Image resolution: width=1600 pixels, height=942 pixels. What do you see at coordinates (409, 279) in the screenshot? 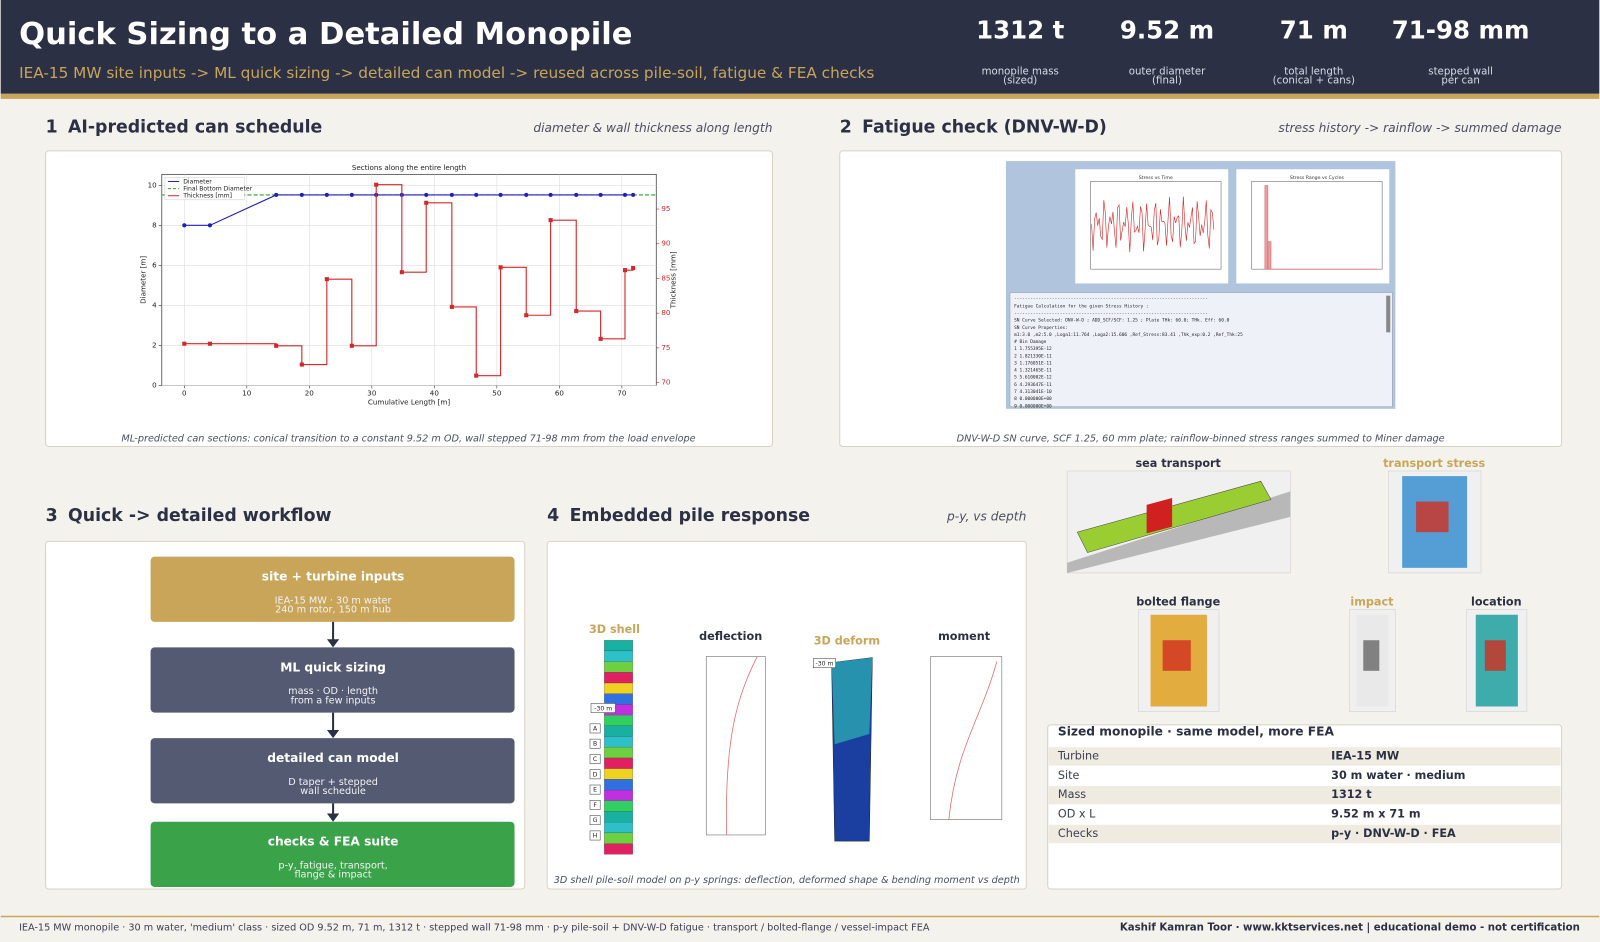
I see `plot-area` at bounding box center [409, 279].